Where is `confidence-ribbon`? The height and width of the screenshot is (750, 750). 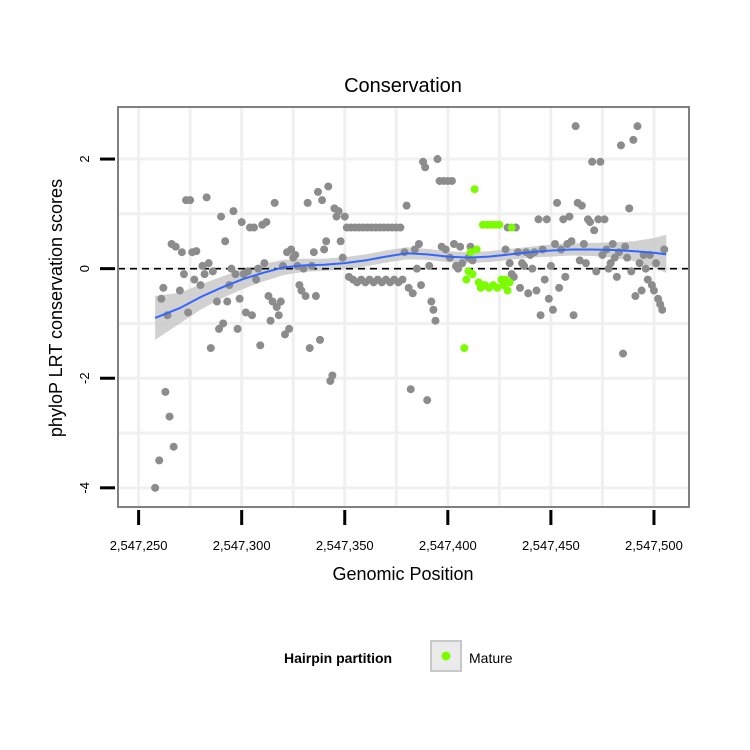
confidence-ribbon is located at coordinates (411, 287).